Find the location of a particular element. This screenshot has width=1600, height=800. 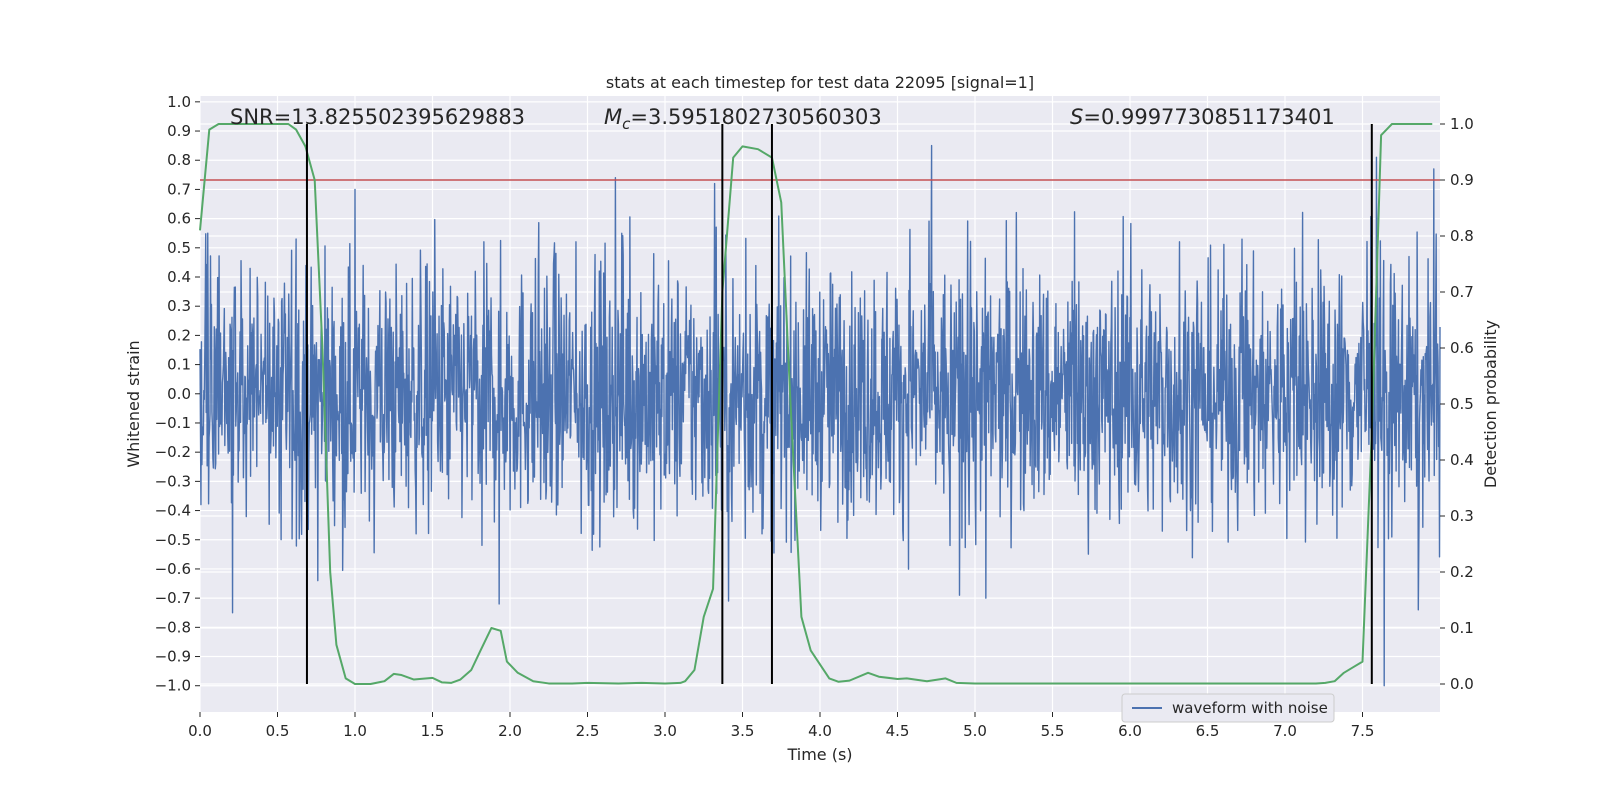

x-tick-label: 2.5 is located at coordinates (588, 731).